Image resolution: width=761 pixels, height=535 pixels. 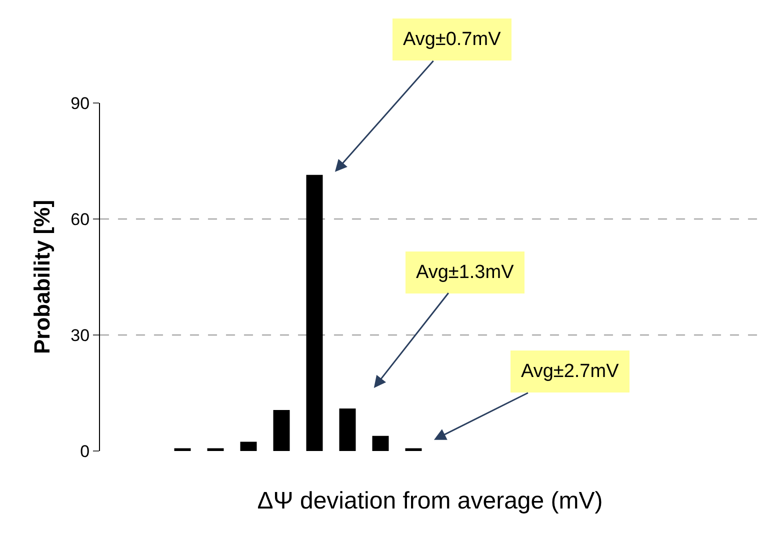 What do you see at coordinates (570, 371) in the screenshot?
I see `annotation: Avg±2.7mV` at bounding box center [570, 371].